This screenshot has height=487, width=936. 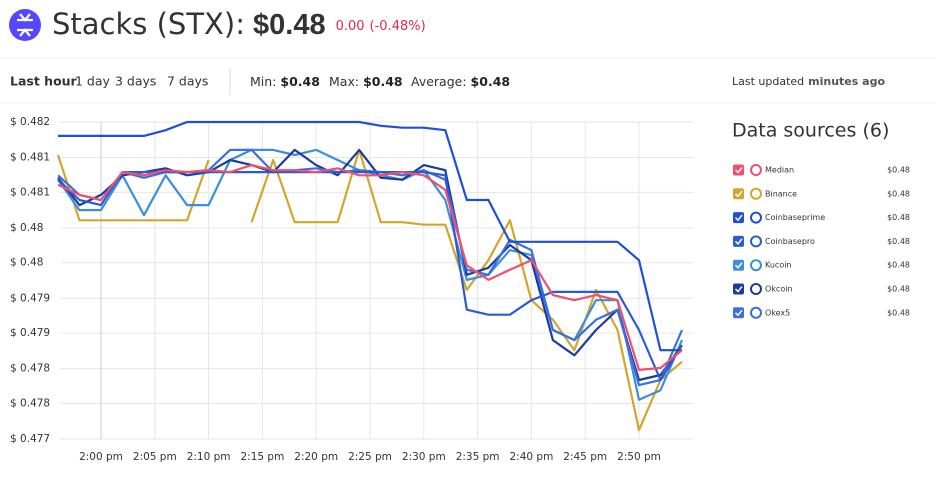 What do you see at coordinates (30, 122) in the screenshot?
I see `y-tick-label: $ 0.482` at bounding box center [30, 122].